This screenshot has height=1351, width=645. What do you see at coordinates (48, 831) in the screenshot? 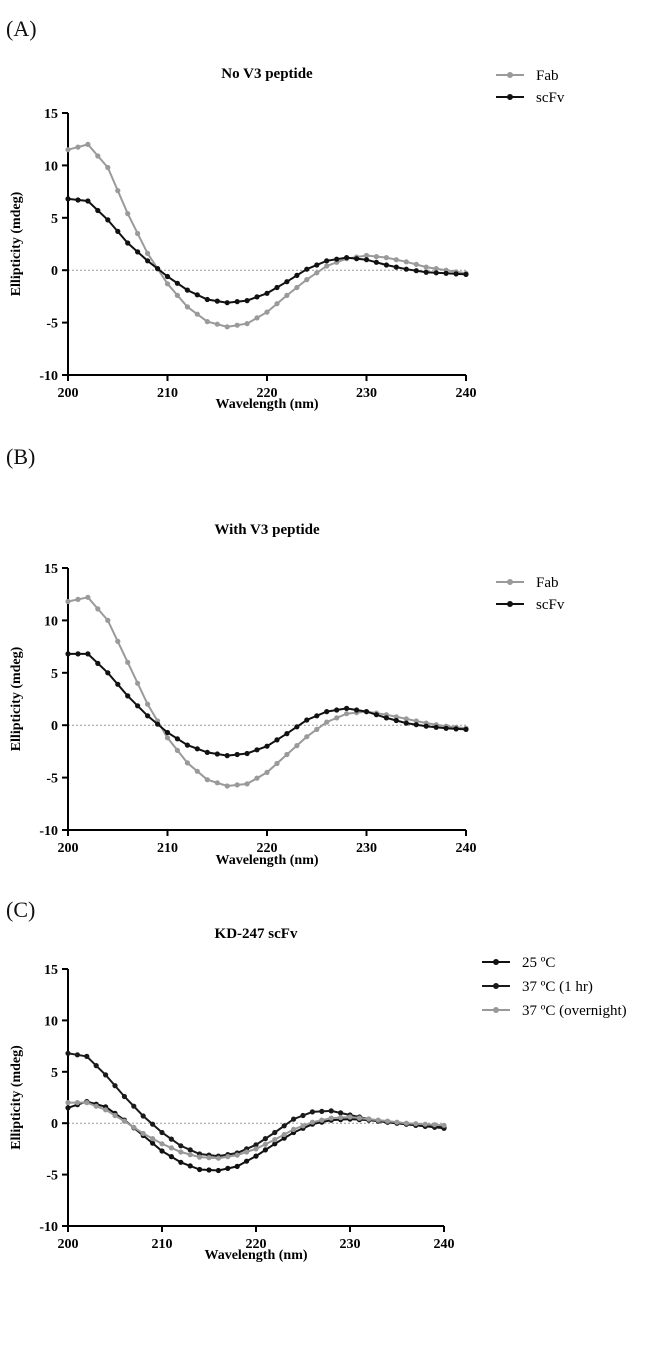
I see `y-tick-label: -10` at bounding box center [48, 831].